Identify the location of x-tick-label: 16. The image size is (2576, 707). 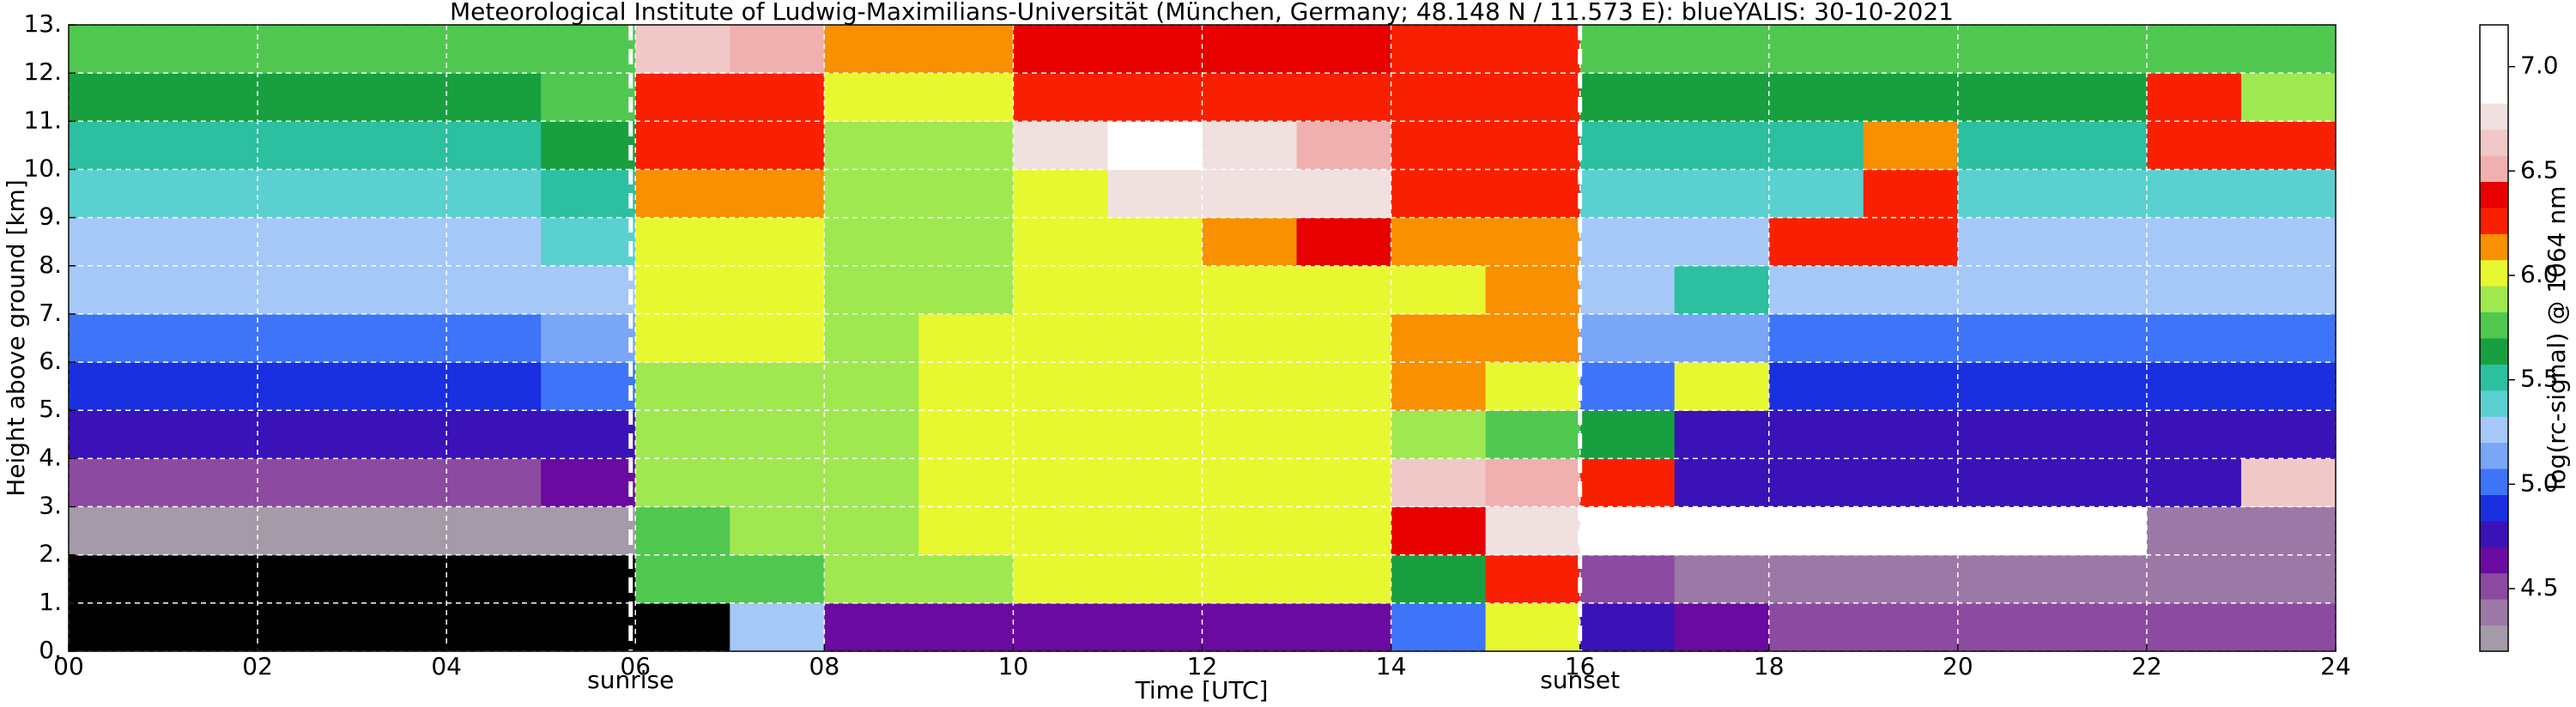
(1580, 666).